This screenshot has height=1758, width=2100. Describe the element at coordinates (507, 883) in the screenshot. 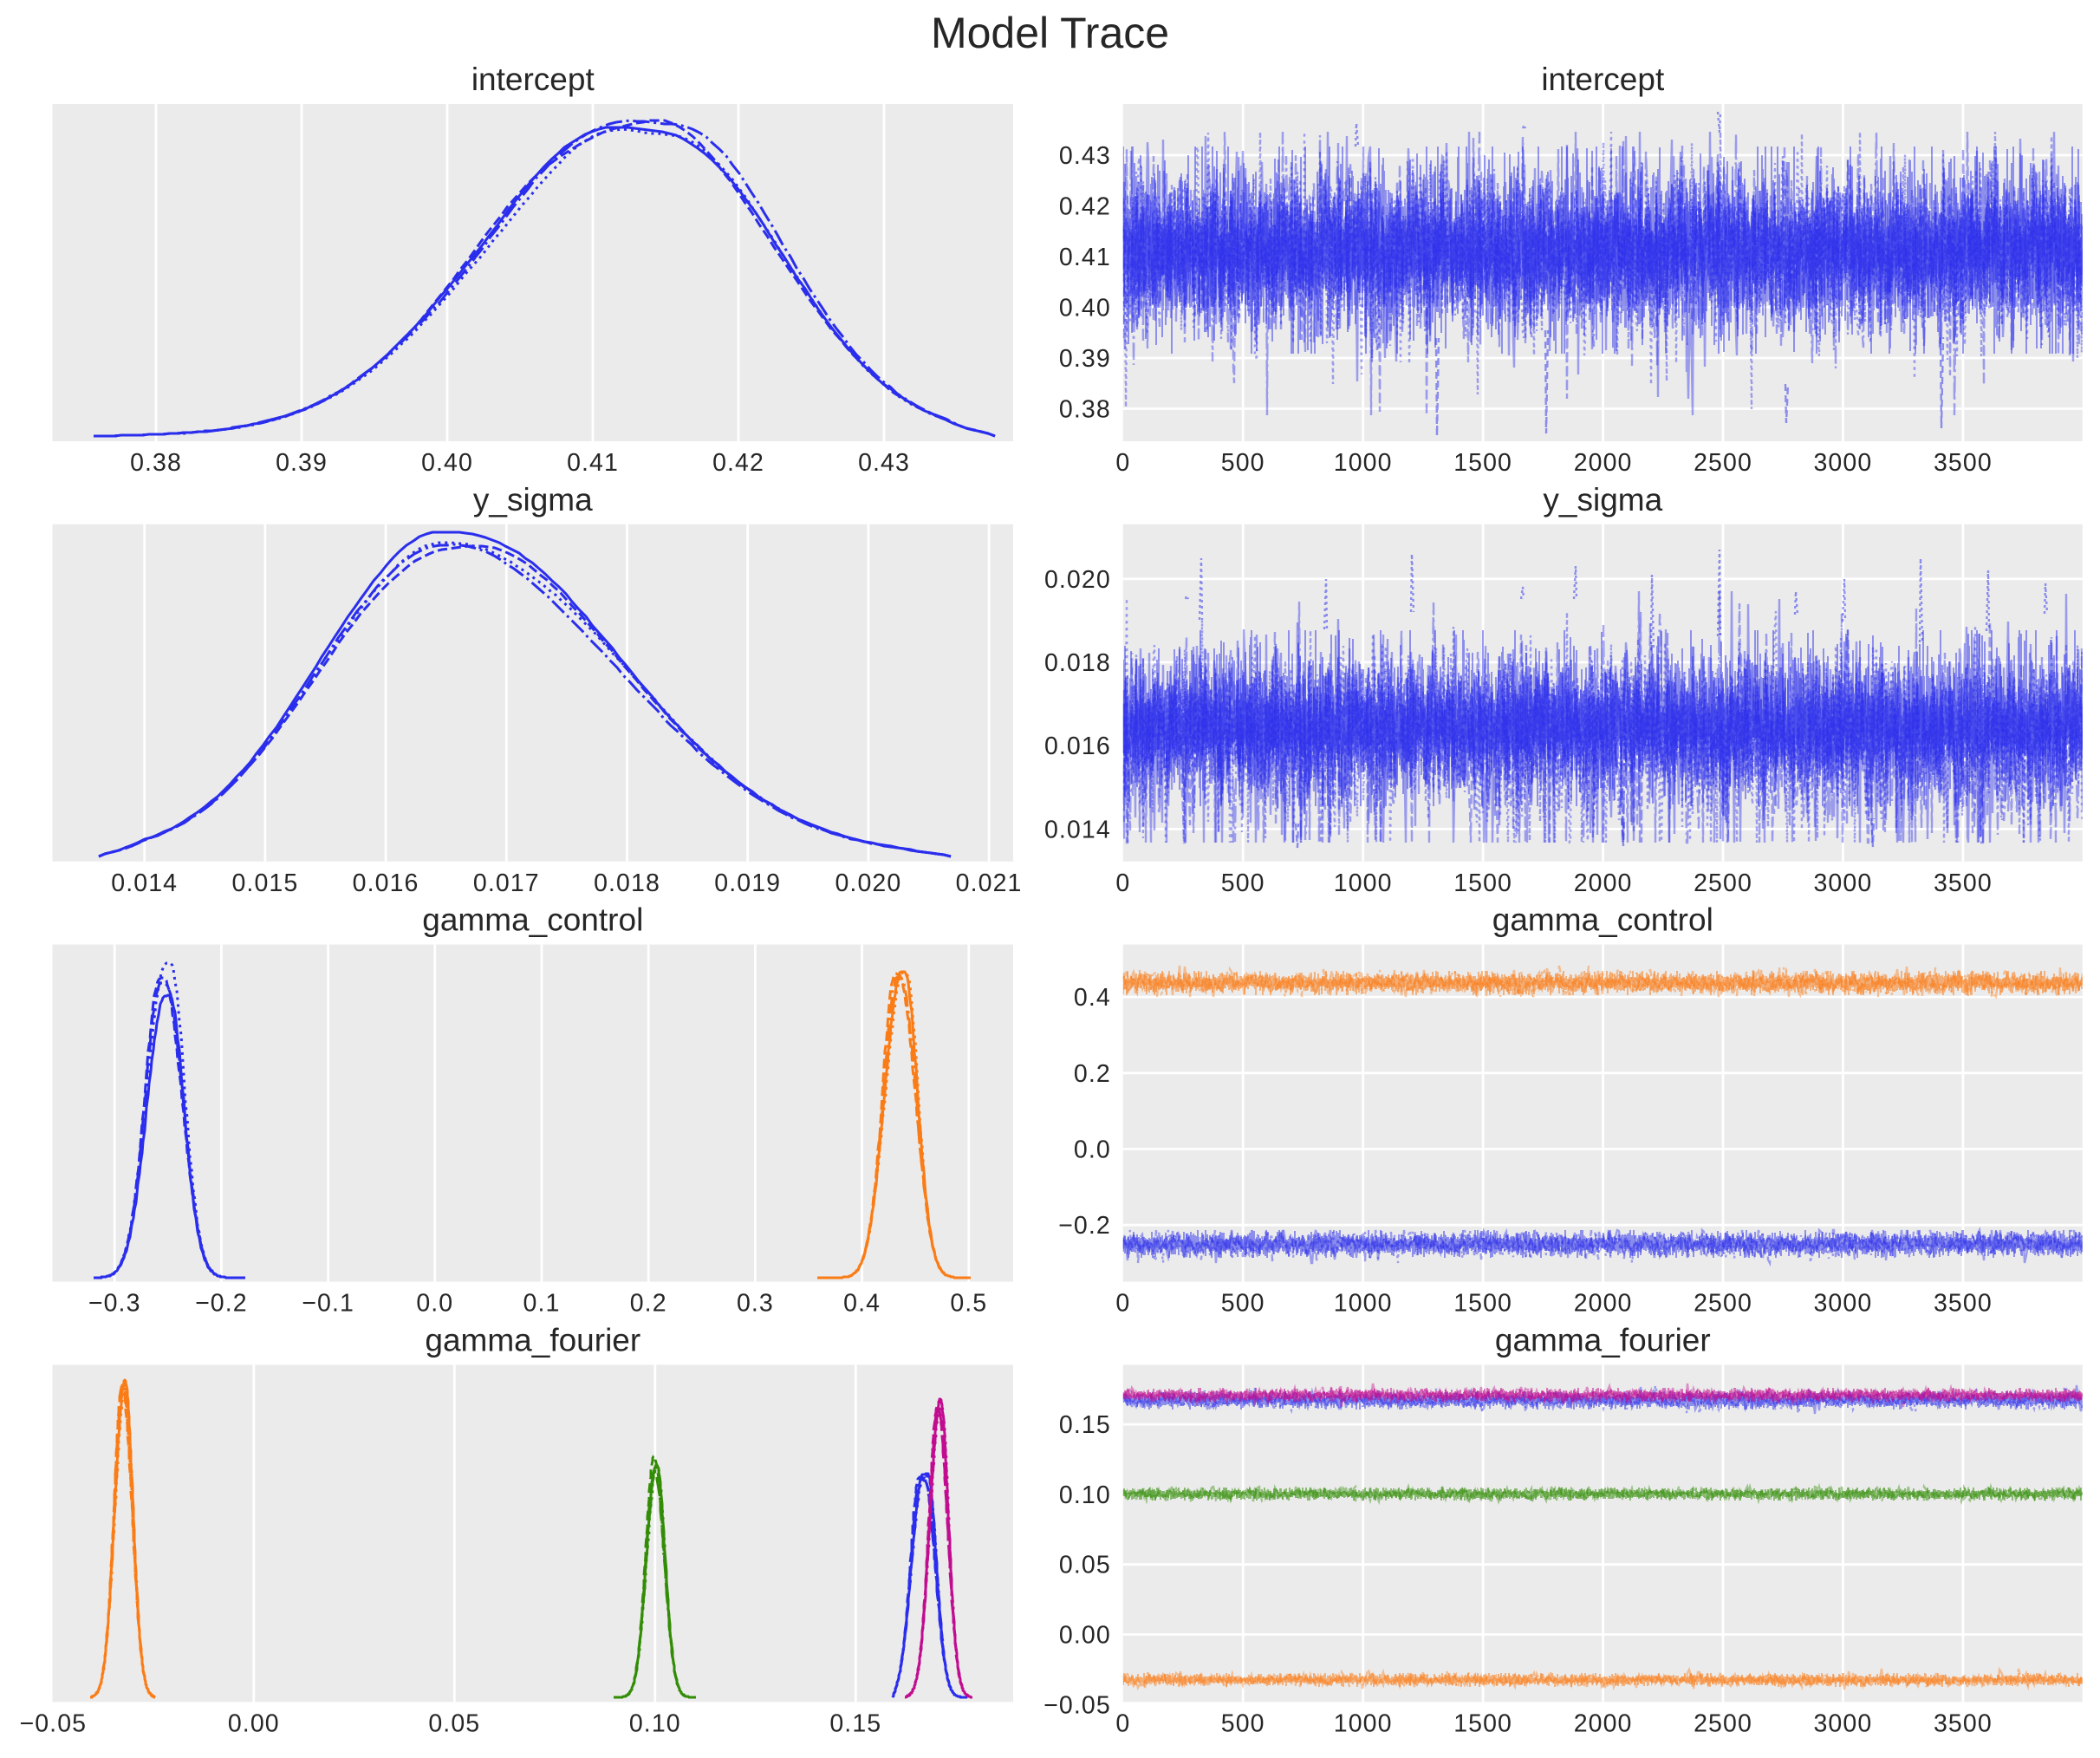

I see `svg-text: 0.017` at that location.